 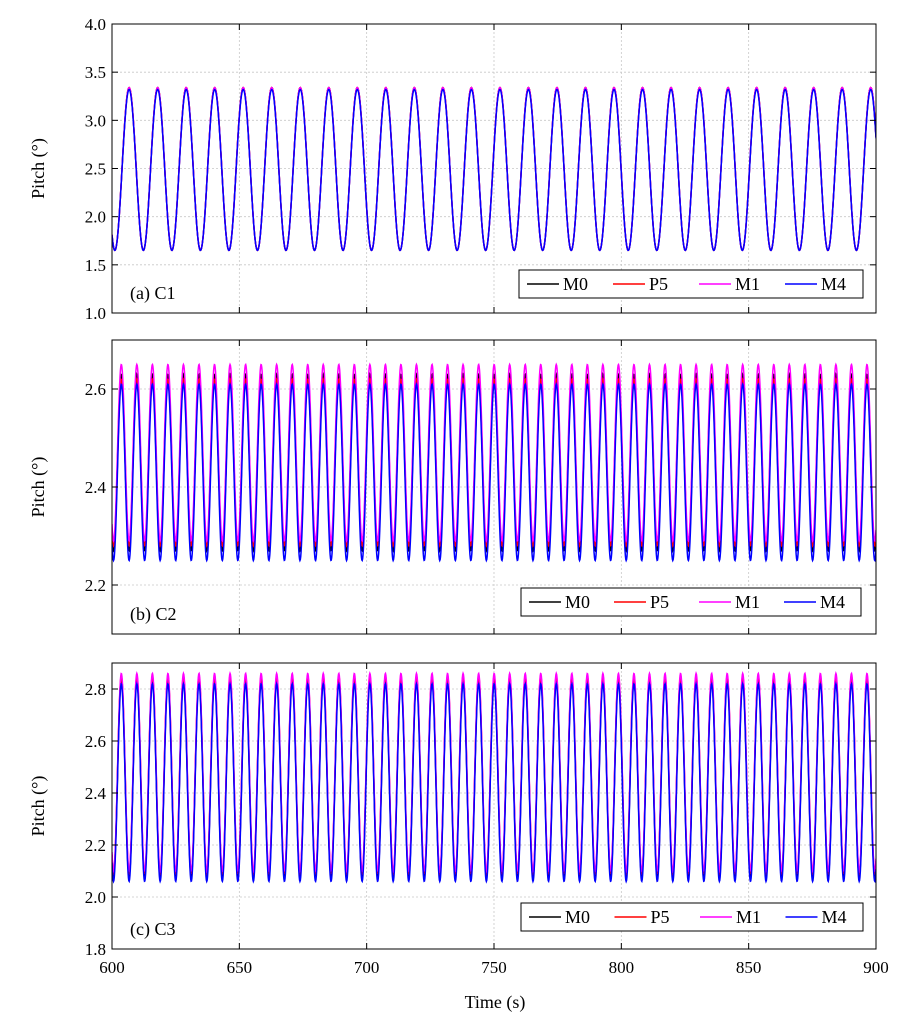 I want to click on y-tick-label: 2.5, so click(x=95, y=169).